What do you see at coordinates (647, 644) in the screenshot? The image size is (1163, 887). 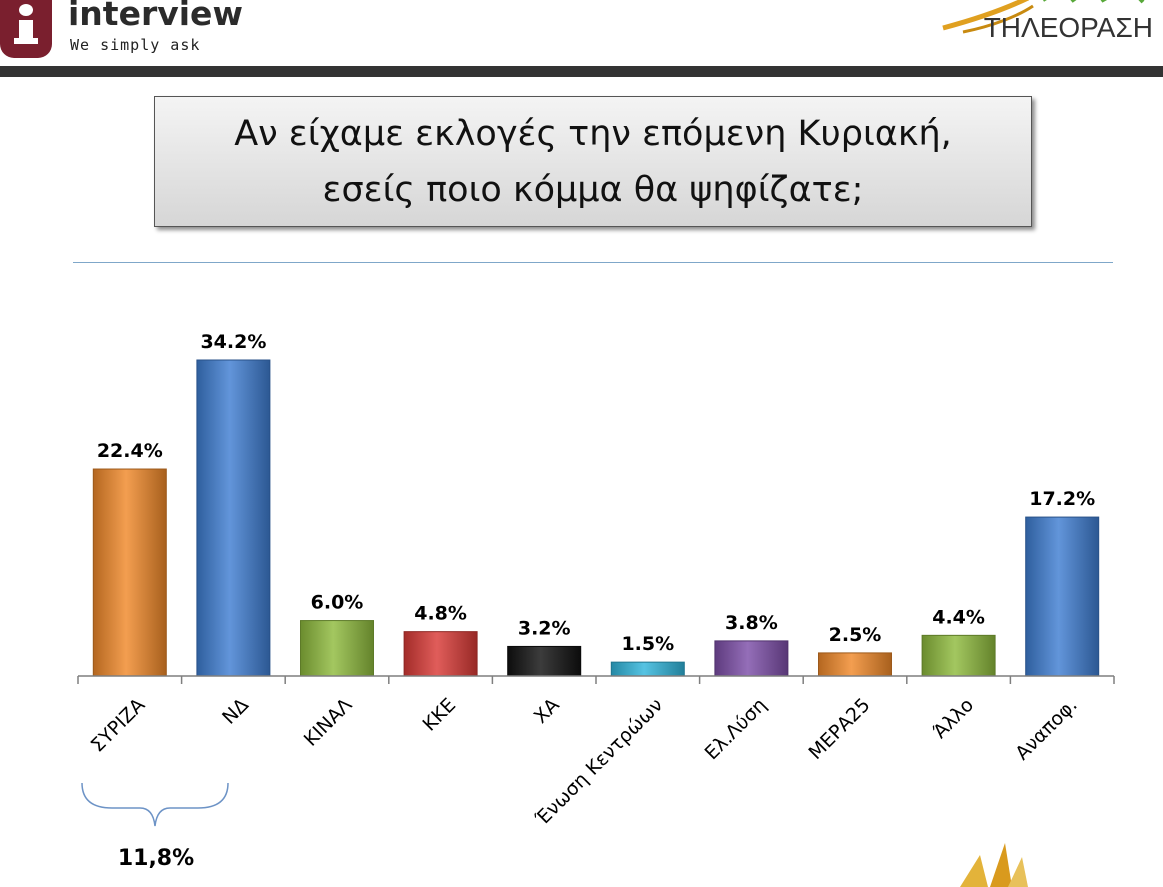 I see `value-label: 1.5%` at bounding box center [647, 644].